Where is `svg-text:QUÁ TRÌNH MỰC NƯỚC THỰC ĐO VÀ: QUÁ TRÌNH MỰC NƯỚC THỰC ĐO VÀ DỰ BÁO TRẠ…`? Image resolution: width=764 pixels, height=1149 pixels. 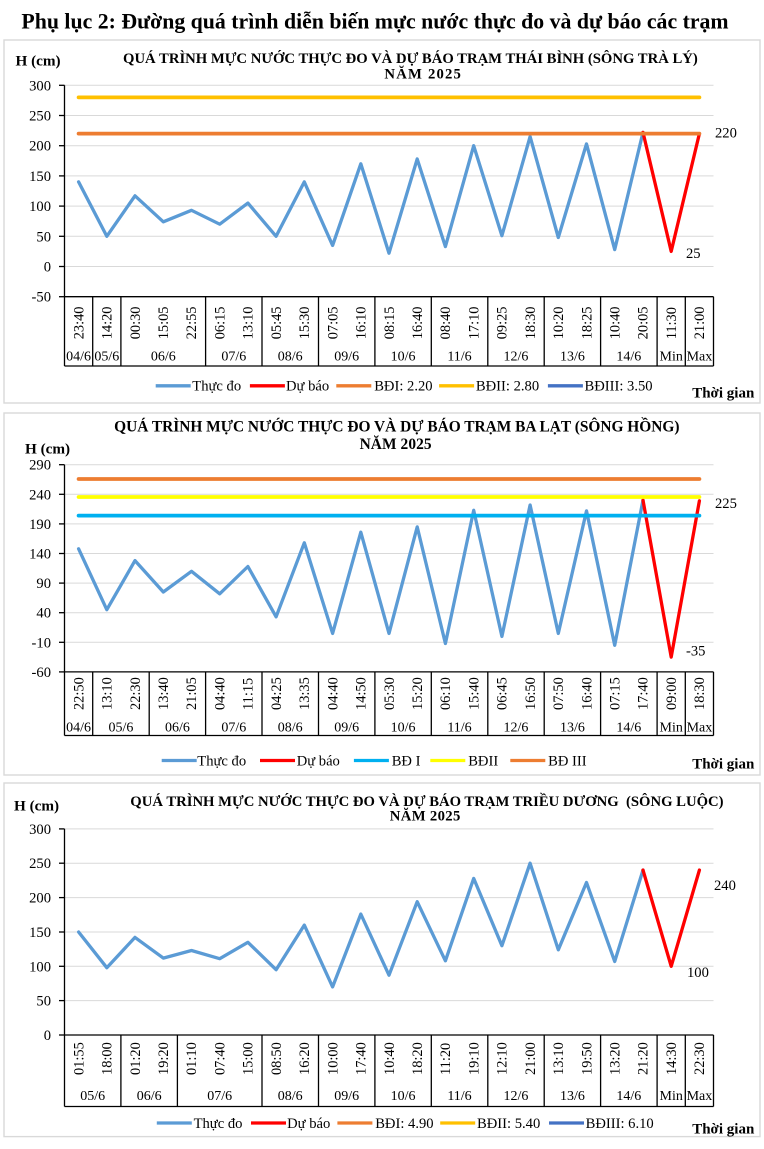 svg-text:QUÁ TRÌNH MỰC NƯỚC THỰC ĐO VÀ: QUÁ TRÌNH MỰC NƯỚC THỰC ĐO VÀ DỰ BÁO TRẠ… is located at coordinates (396, 427).